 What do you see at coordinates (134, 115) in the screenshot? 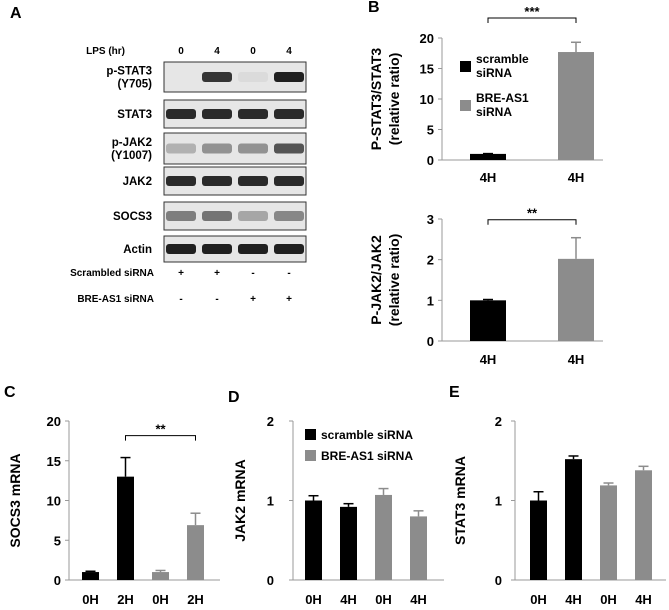
I see `blot-row-label: STAT3` at bounding box center [134, 115].